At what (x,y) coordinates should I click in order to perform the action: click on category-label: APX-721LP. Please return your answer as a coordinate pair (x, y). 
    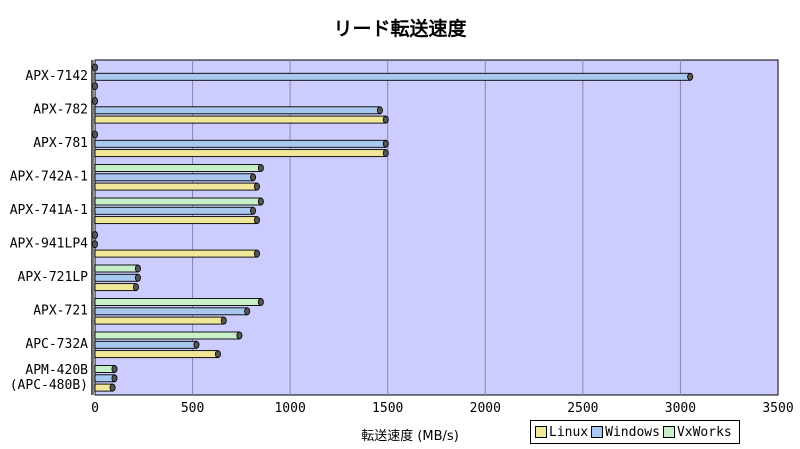
    Looking at the image, I should click on (53, 277).